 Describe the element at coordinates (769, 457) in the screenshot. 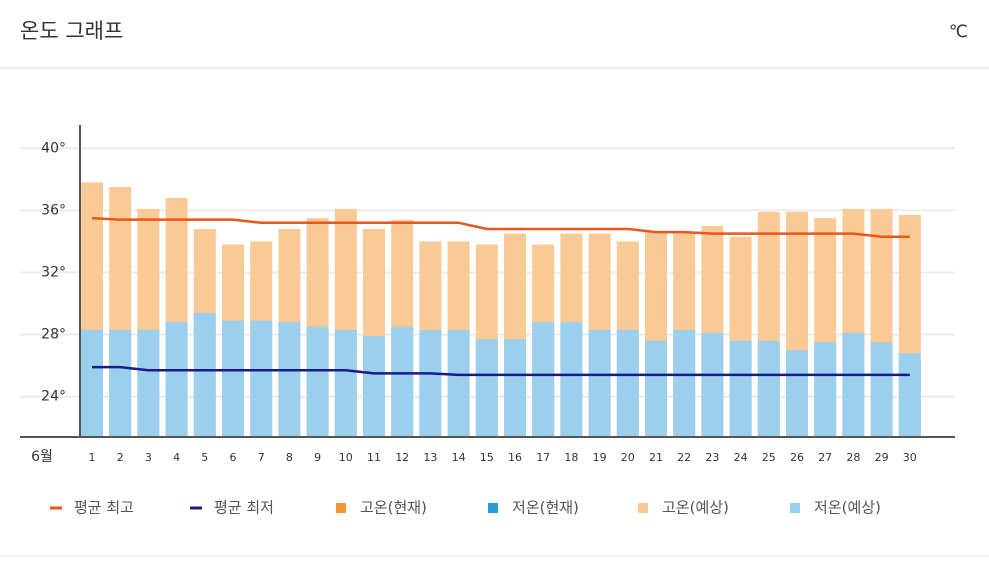

I see `x-tick-label: 25` at that location.